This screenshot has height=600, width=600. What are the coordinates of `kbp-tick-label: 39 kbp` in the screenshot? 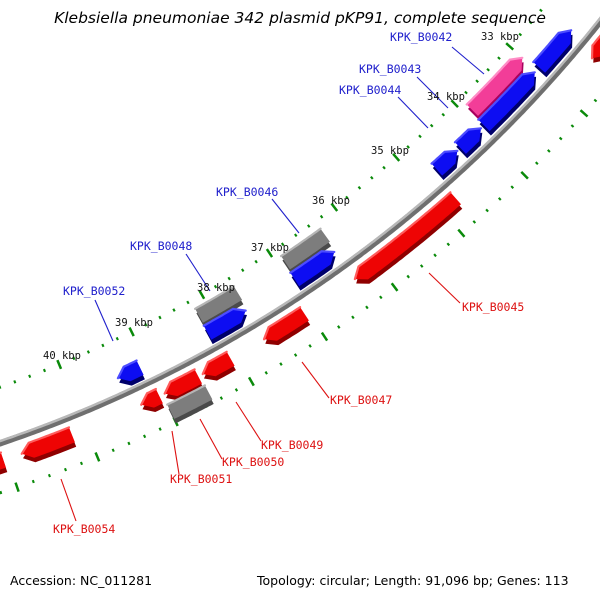 It's located at (134, 323).